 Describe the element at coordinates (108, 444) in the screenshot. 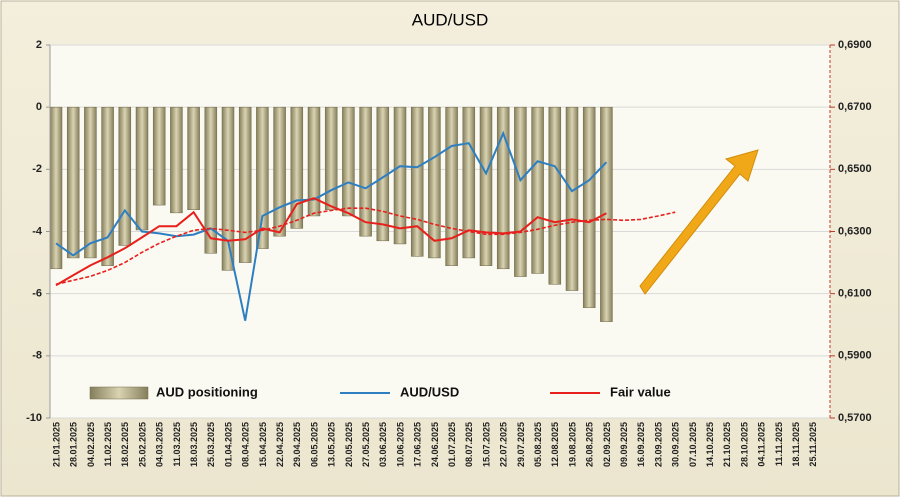

I see `x-tick-label: 11.02.2025` at that location.